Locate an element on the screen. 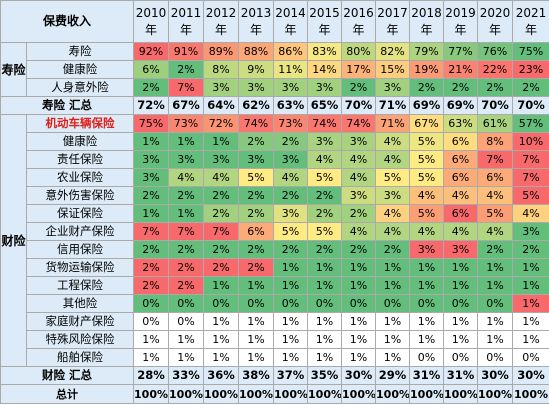 The image size is (549, 412). value-cell: 19% is located at coordinates (427, 69).